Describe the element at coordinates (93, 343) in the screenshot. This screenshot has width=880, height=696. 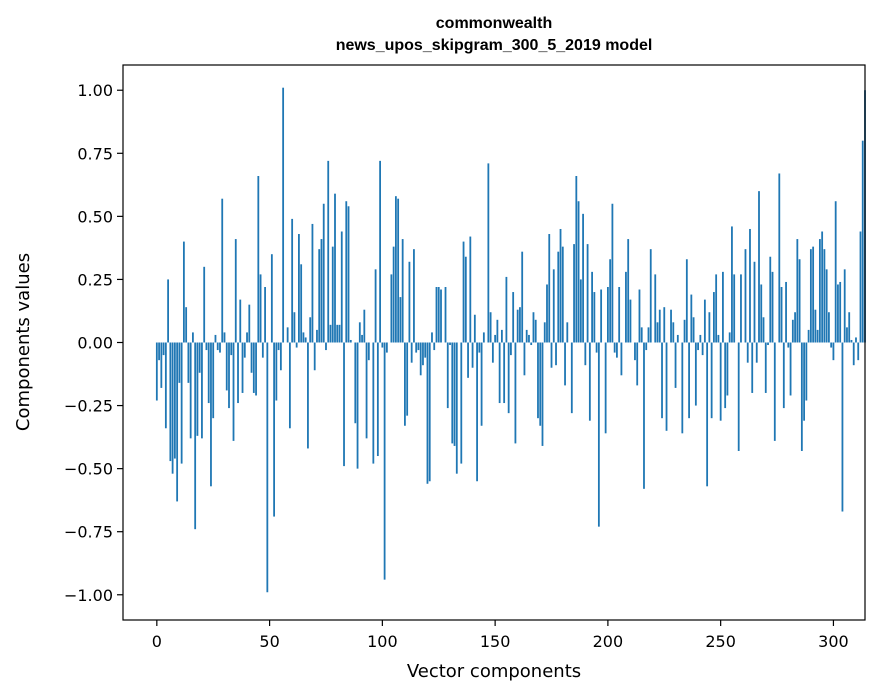
I see `y-axis-ticks: −1.00 −0.75 −0.50 −0.25 0.00 0.25 0.50 0.75 1.00` at that location.